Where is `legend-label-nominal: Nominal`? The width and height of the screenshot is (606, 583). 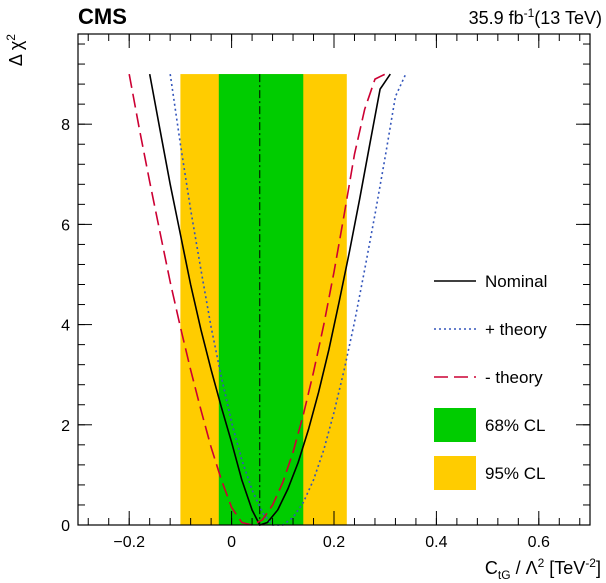 legend-label-nominal: Nominal is located at coordinates (516, 281).